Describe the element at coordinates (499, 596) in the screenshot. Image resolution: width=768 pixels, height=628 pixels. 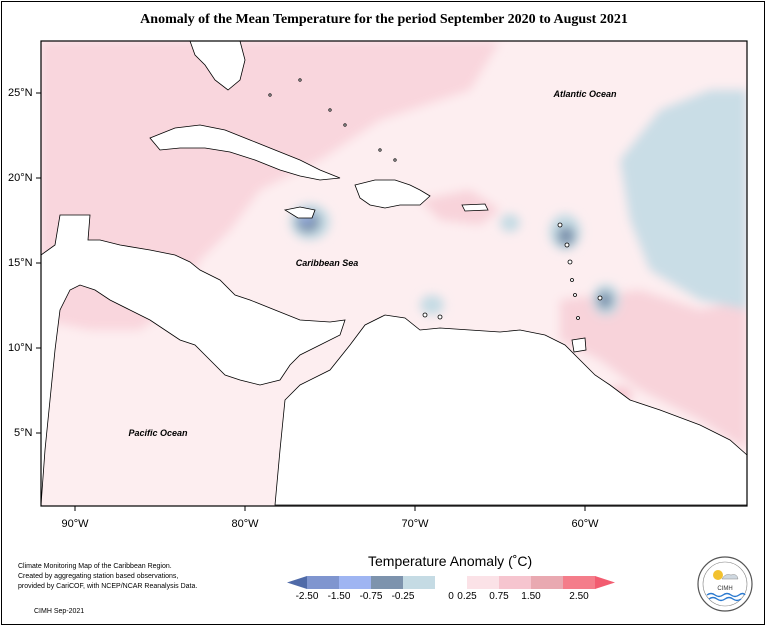
I see `legend-tick-label: 0.75` at that location.